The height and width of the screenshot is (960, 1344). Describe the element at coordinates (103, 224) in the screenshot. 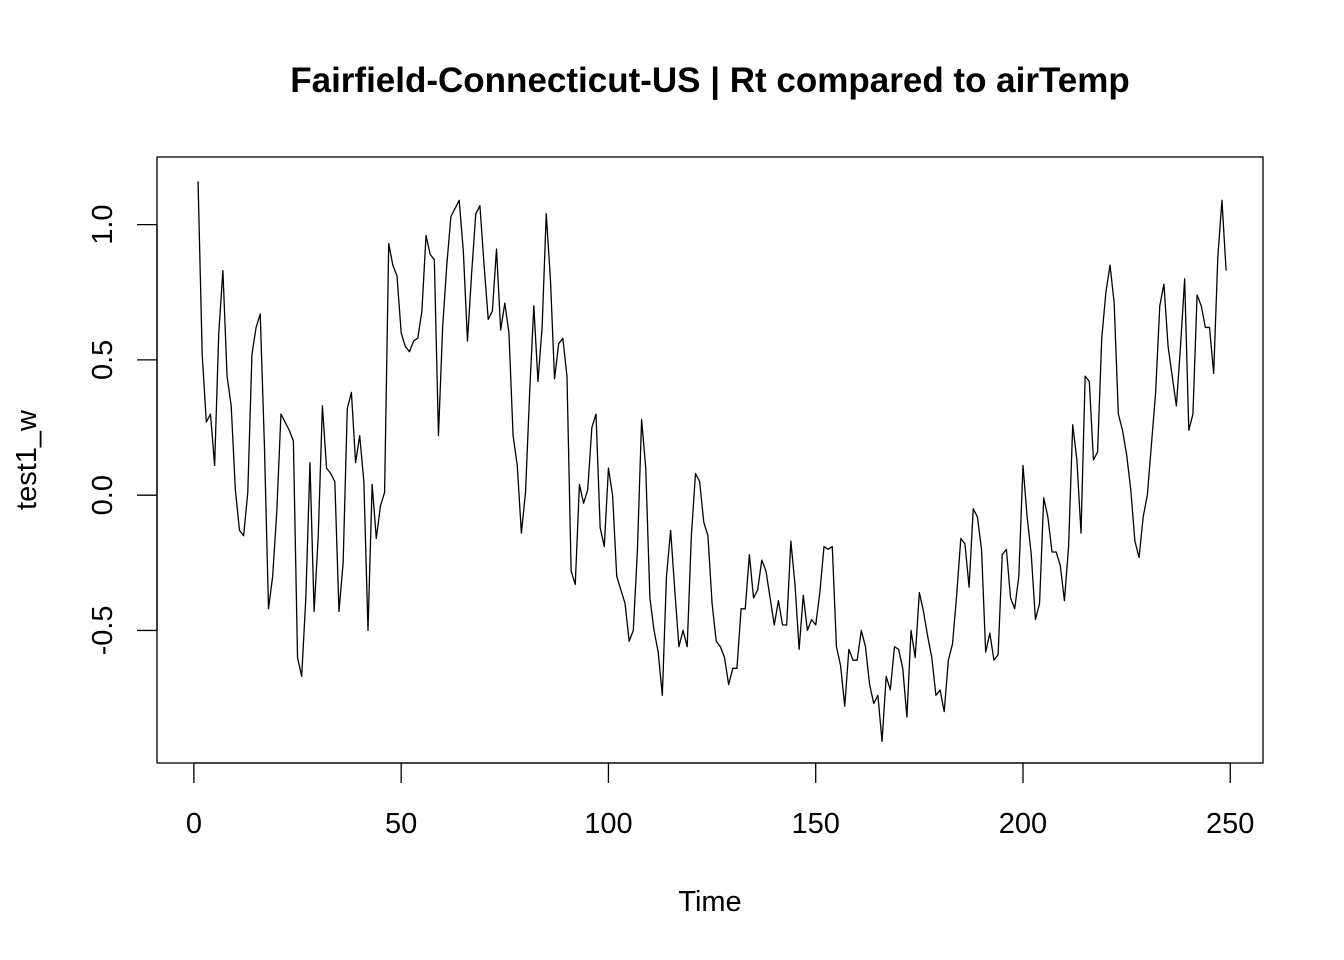

I see `y-tick-label: 1.0` at that location.